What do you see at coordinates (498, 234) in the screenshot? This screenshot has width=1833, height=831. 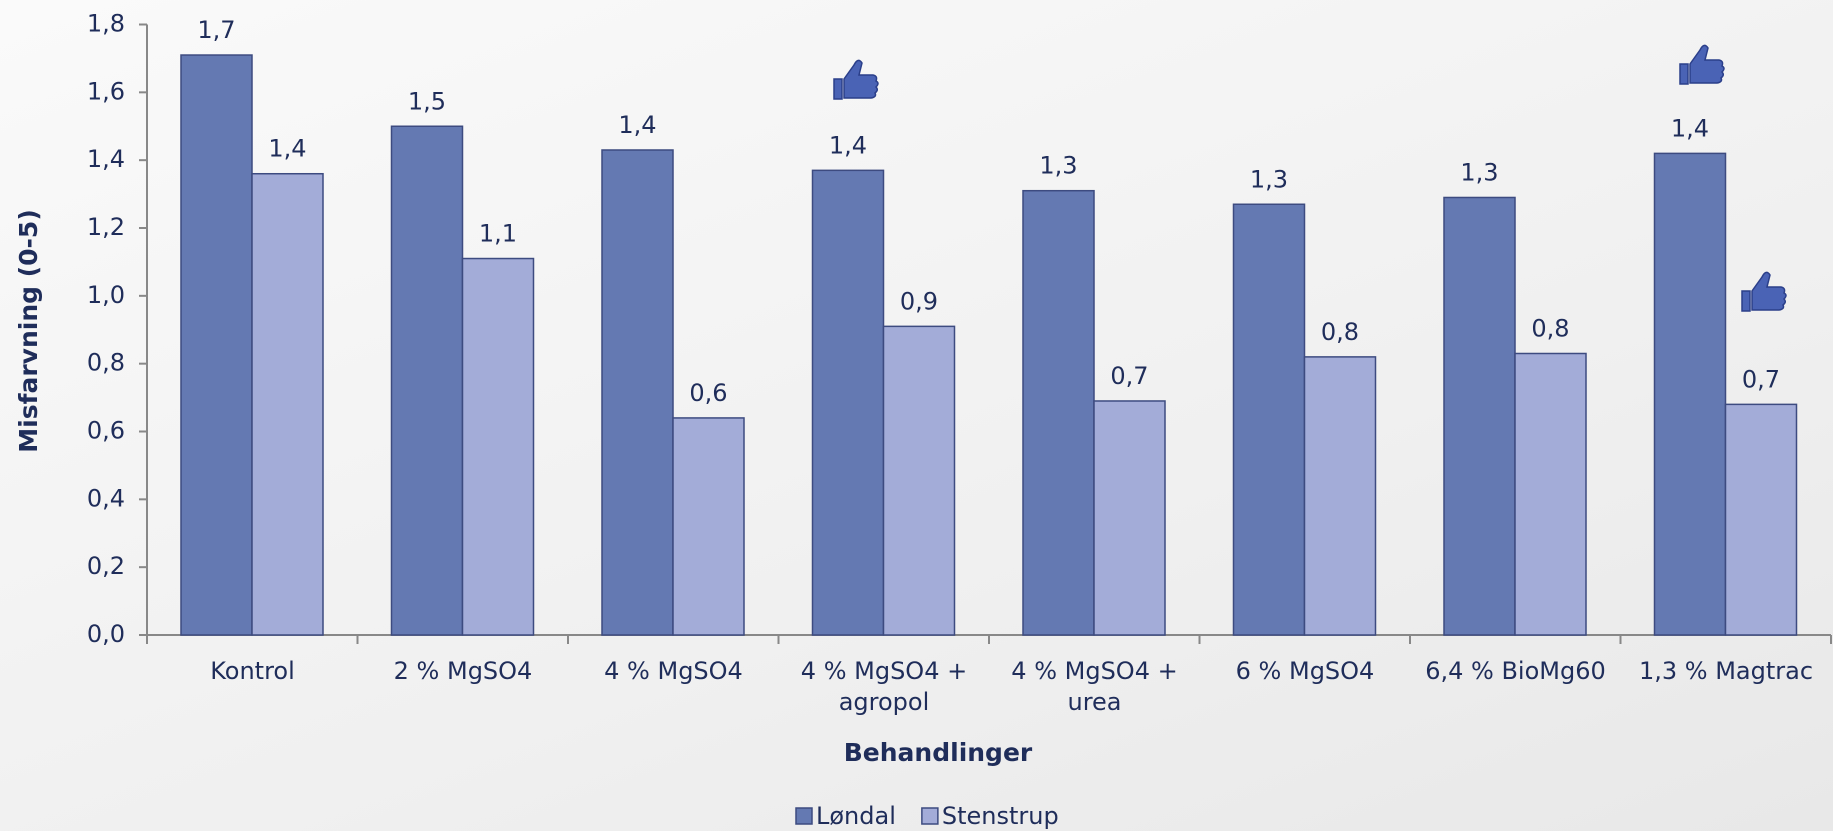 I see `data-label: 1,1` at bounding box center [498, 234].